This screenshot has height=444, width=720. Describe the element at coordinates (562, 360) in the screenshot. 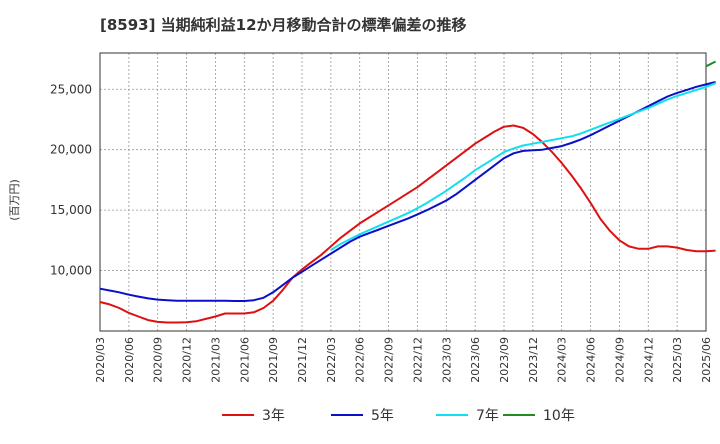

I see `x-tick-label: 2024/03` at that location.